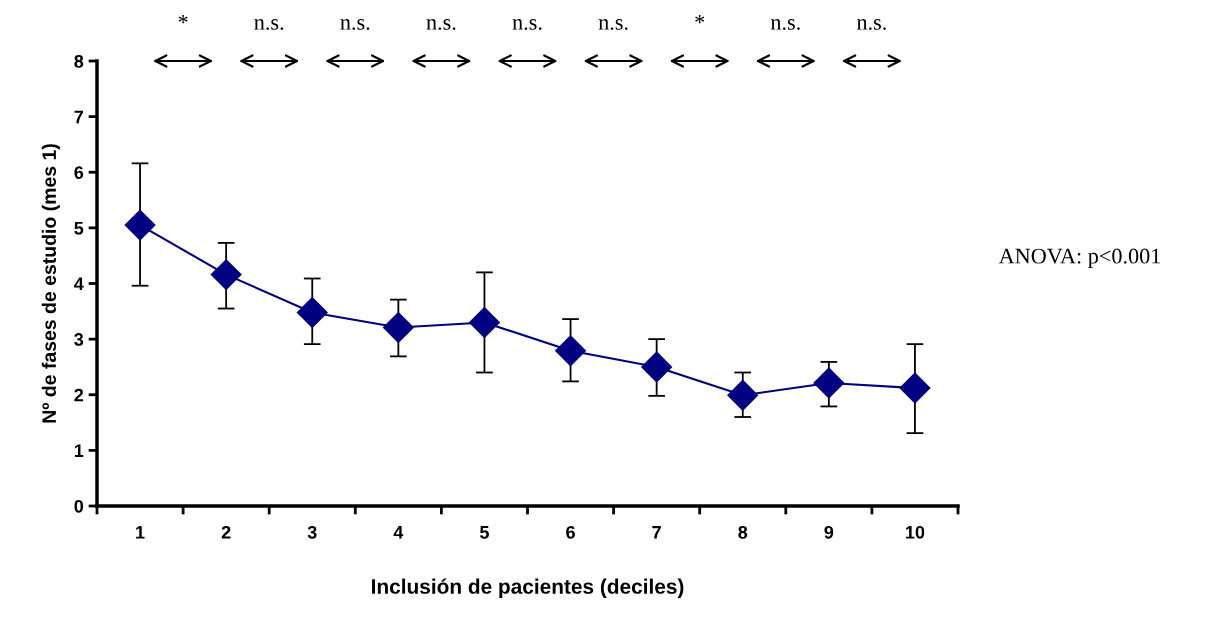 This screenshot has height=623, width=1214. What do you see at coordinates (50, 283) in the screenshot?
I see `y-axis-title: Nº de fases de estudio (mes 1)` at bounding box center [50, 283].